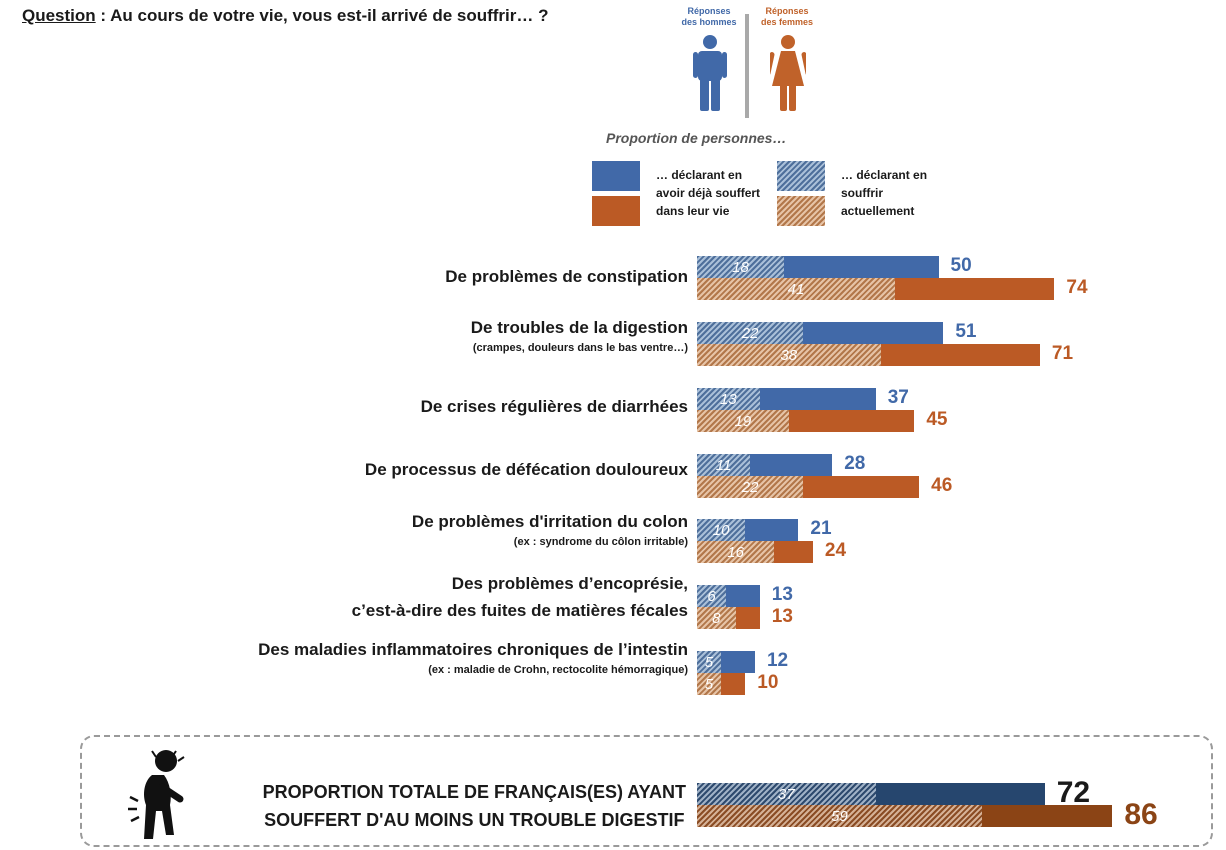  I want to click on bar-women-lifetime: 8, so click(728, 618).